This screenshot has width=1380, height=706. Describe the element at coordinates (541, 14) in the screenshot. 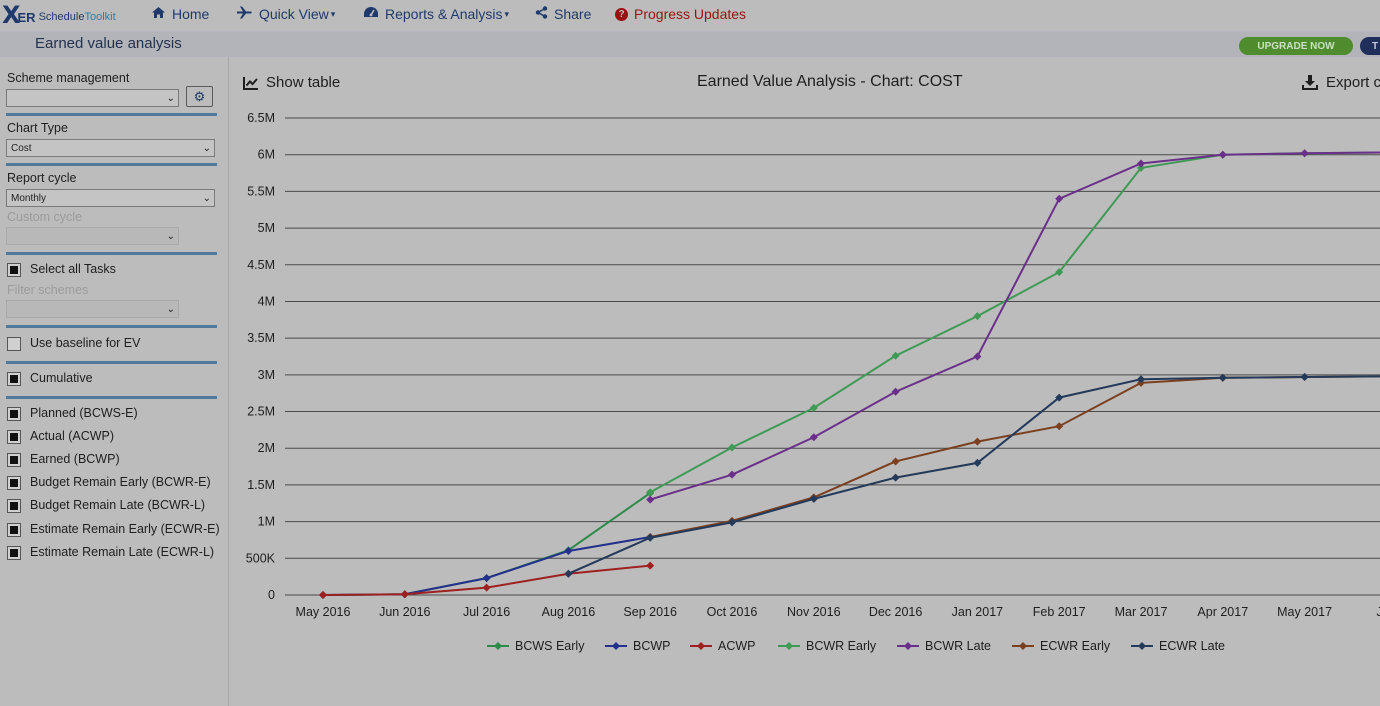

I see `share-icon` at that location.